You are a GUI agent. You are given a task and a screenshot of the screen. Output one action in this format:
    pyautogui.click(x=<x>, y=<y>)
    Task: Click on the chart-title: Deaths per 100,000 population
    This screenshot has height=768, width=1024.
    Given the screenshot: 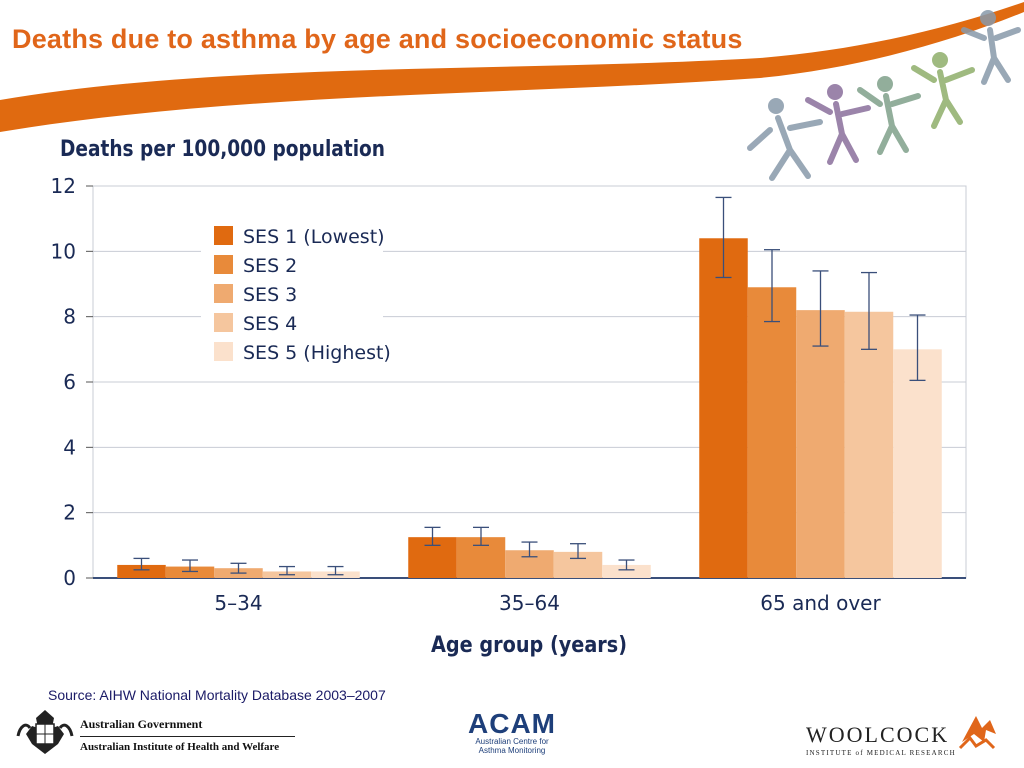 What is the action you would take?
    pyautogui.click(x=222, y=149)
    